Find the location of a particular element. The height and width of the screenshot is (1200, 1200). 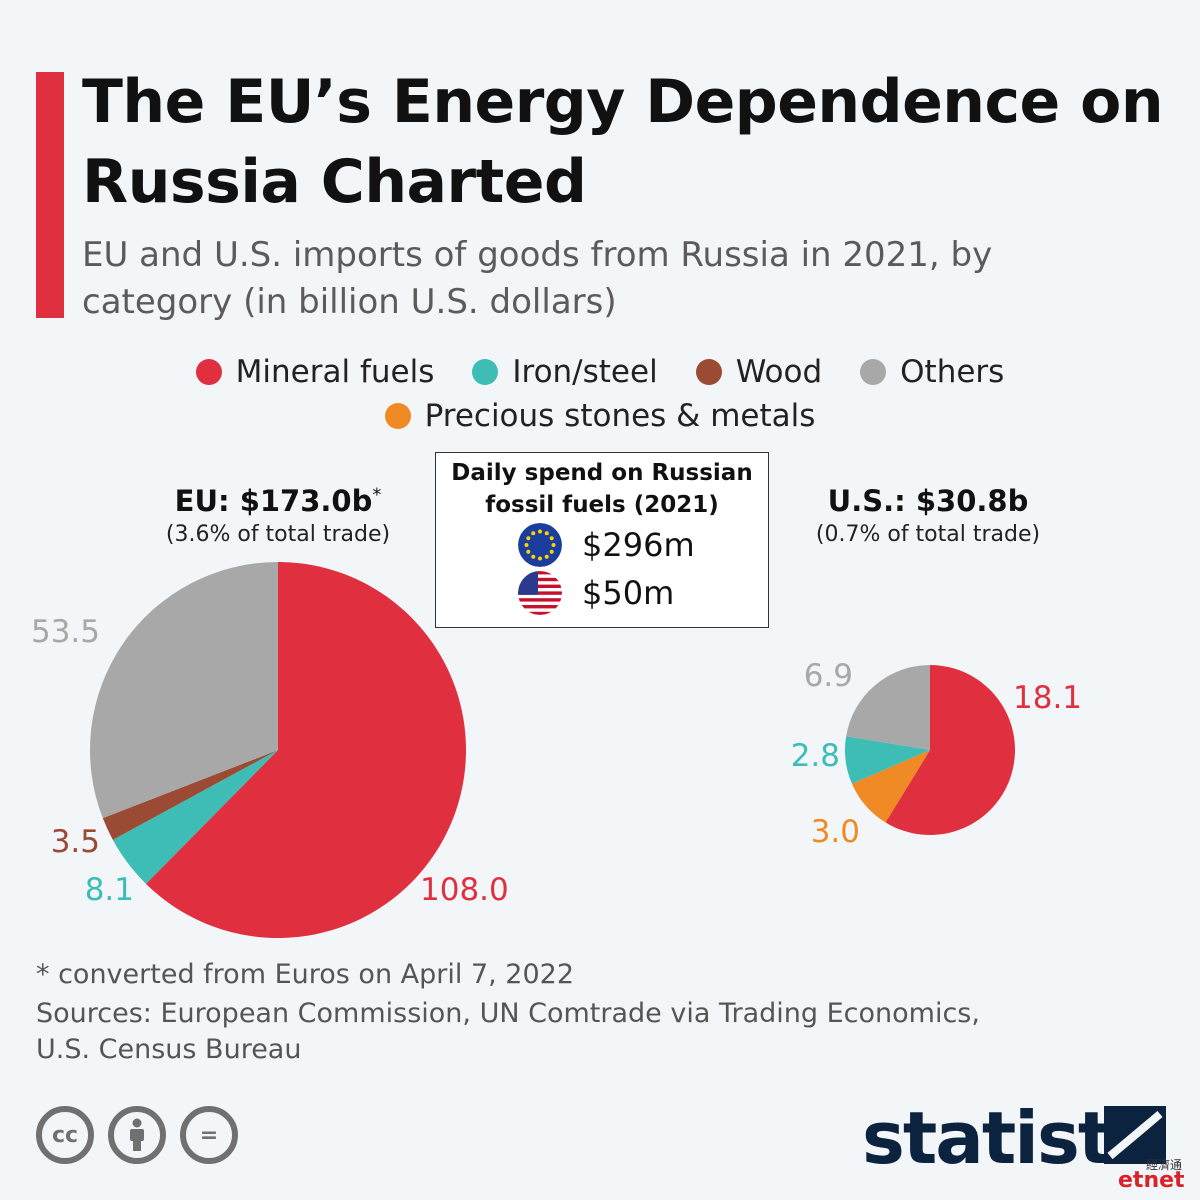

daily-spend-eu-row: $296m is located at coordinates (602, 545).